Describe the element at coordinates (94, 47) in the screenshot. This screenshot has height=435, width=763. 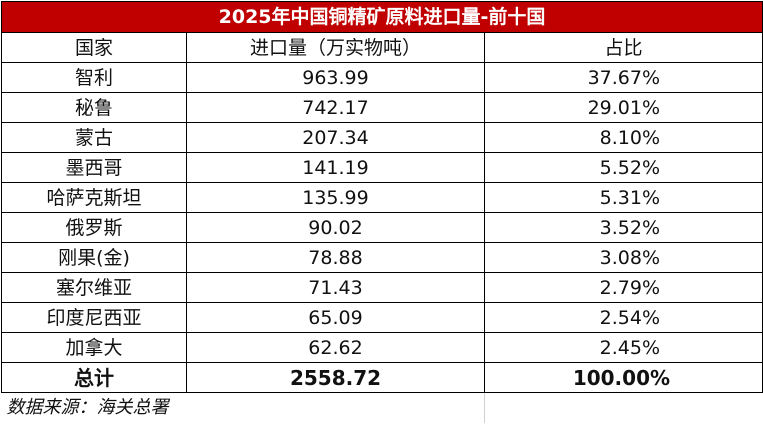
I see `header-country: 国家` at that location.